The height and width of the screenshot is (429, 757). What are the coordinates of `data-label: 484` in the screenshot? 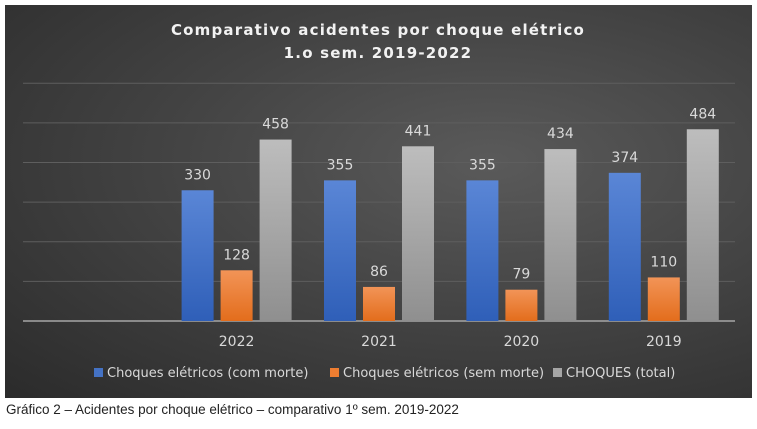 It's located at (702, 114).